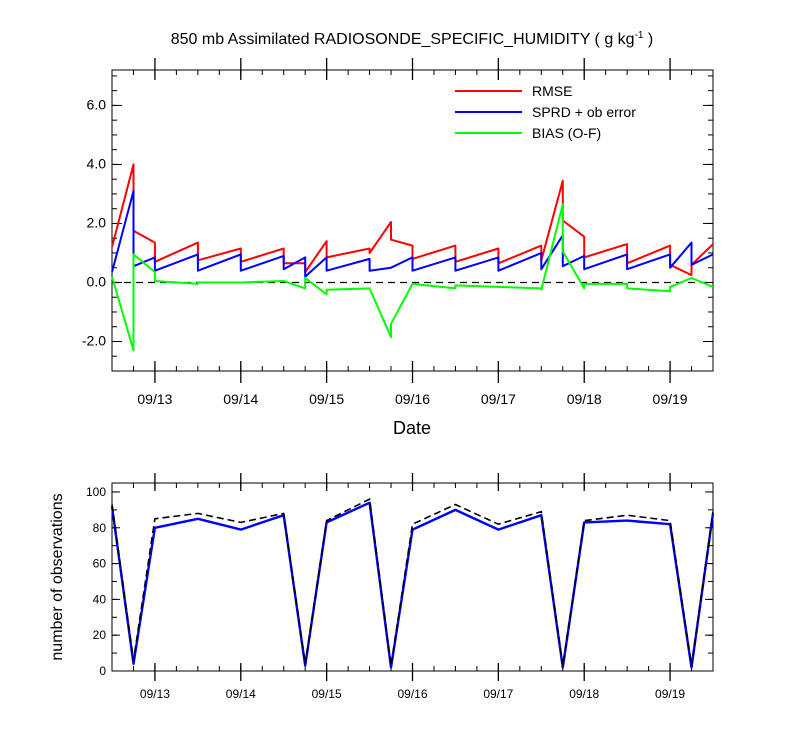 The image size is (800, 750). Describe the element at coordinates (639, 35) in the screenshot. I see `chart-title-superscript: -1` at that location.